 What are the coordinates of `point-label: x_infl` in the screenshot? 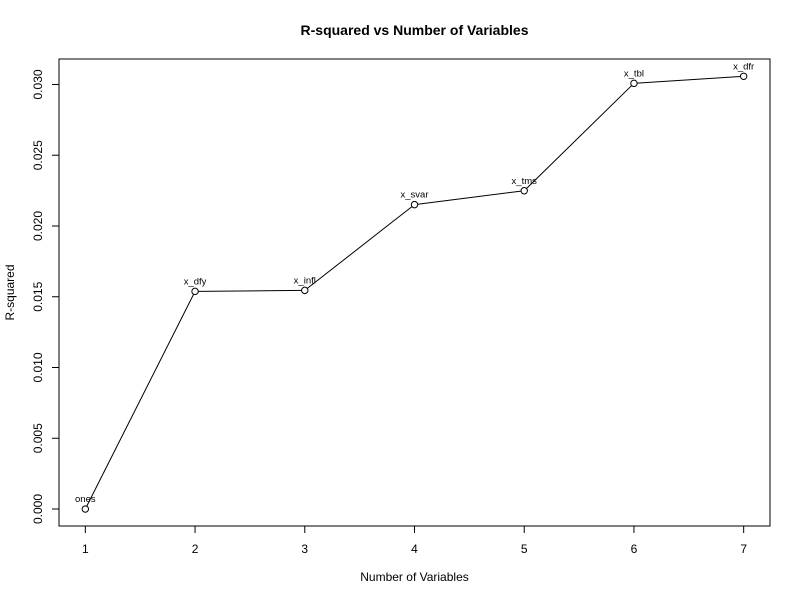 It's located at (305, 280).